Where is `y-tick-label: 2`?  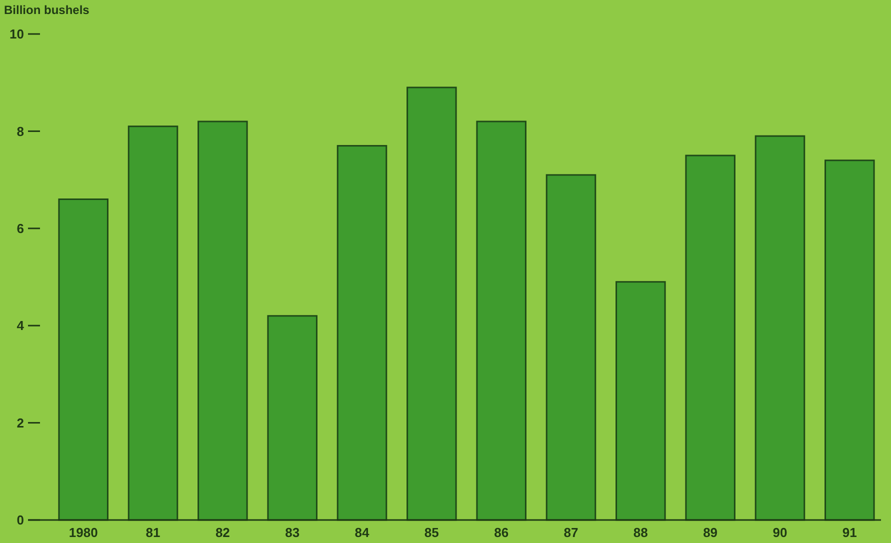 y-tick-label: 2 is located at coordinates (20, 422).